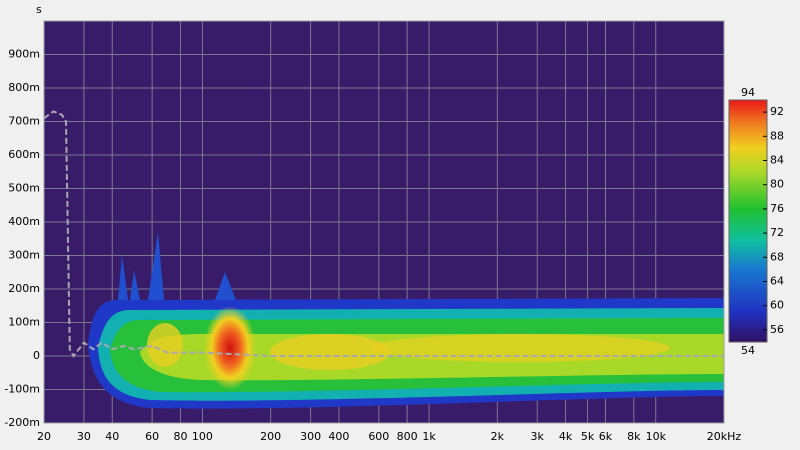 The height and width of the screenshot is (450, 800). Describe the element at coordinates (777, 184) in the screenshot. I see `colorbar-tick-label: 80` at that location.